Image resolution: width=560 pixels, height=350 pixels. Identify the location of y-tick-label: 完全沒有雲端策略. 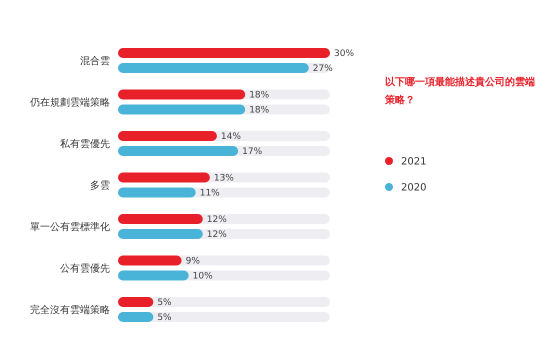
(70, 310).